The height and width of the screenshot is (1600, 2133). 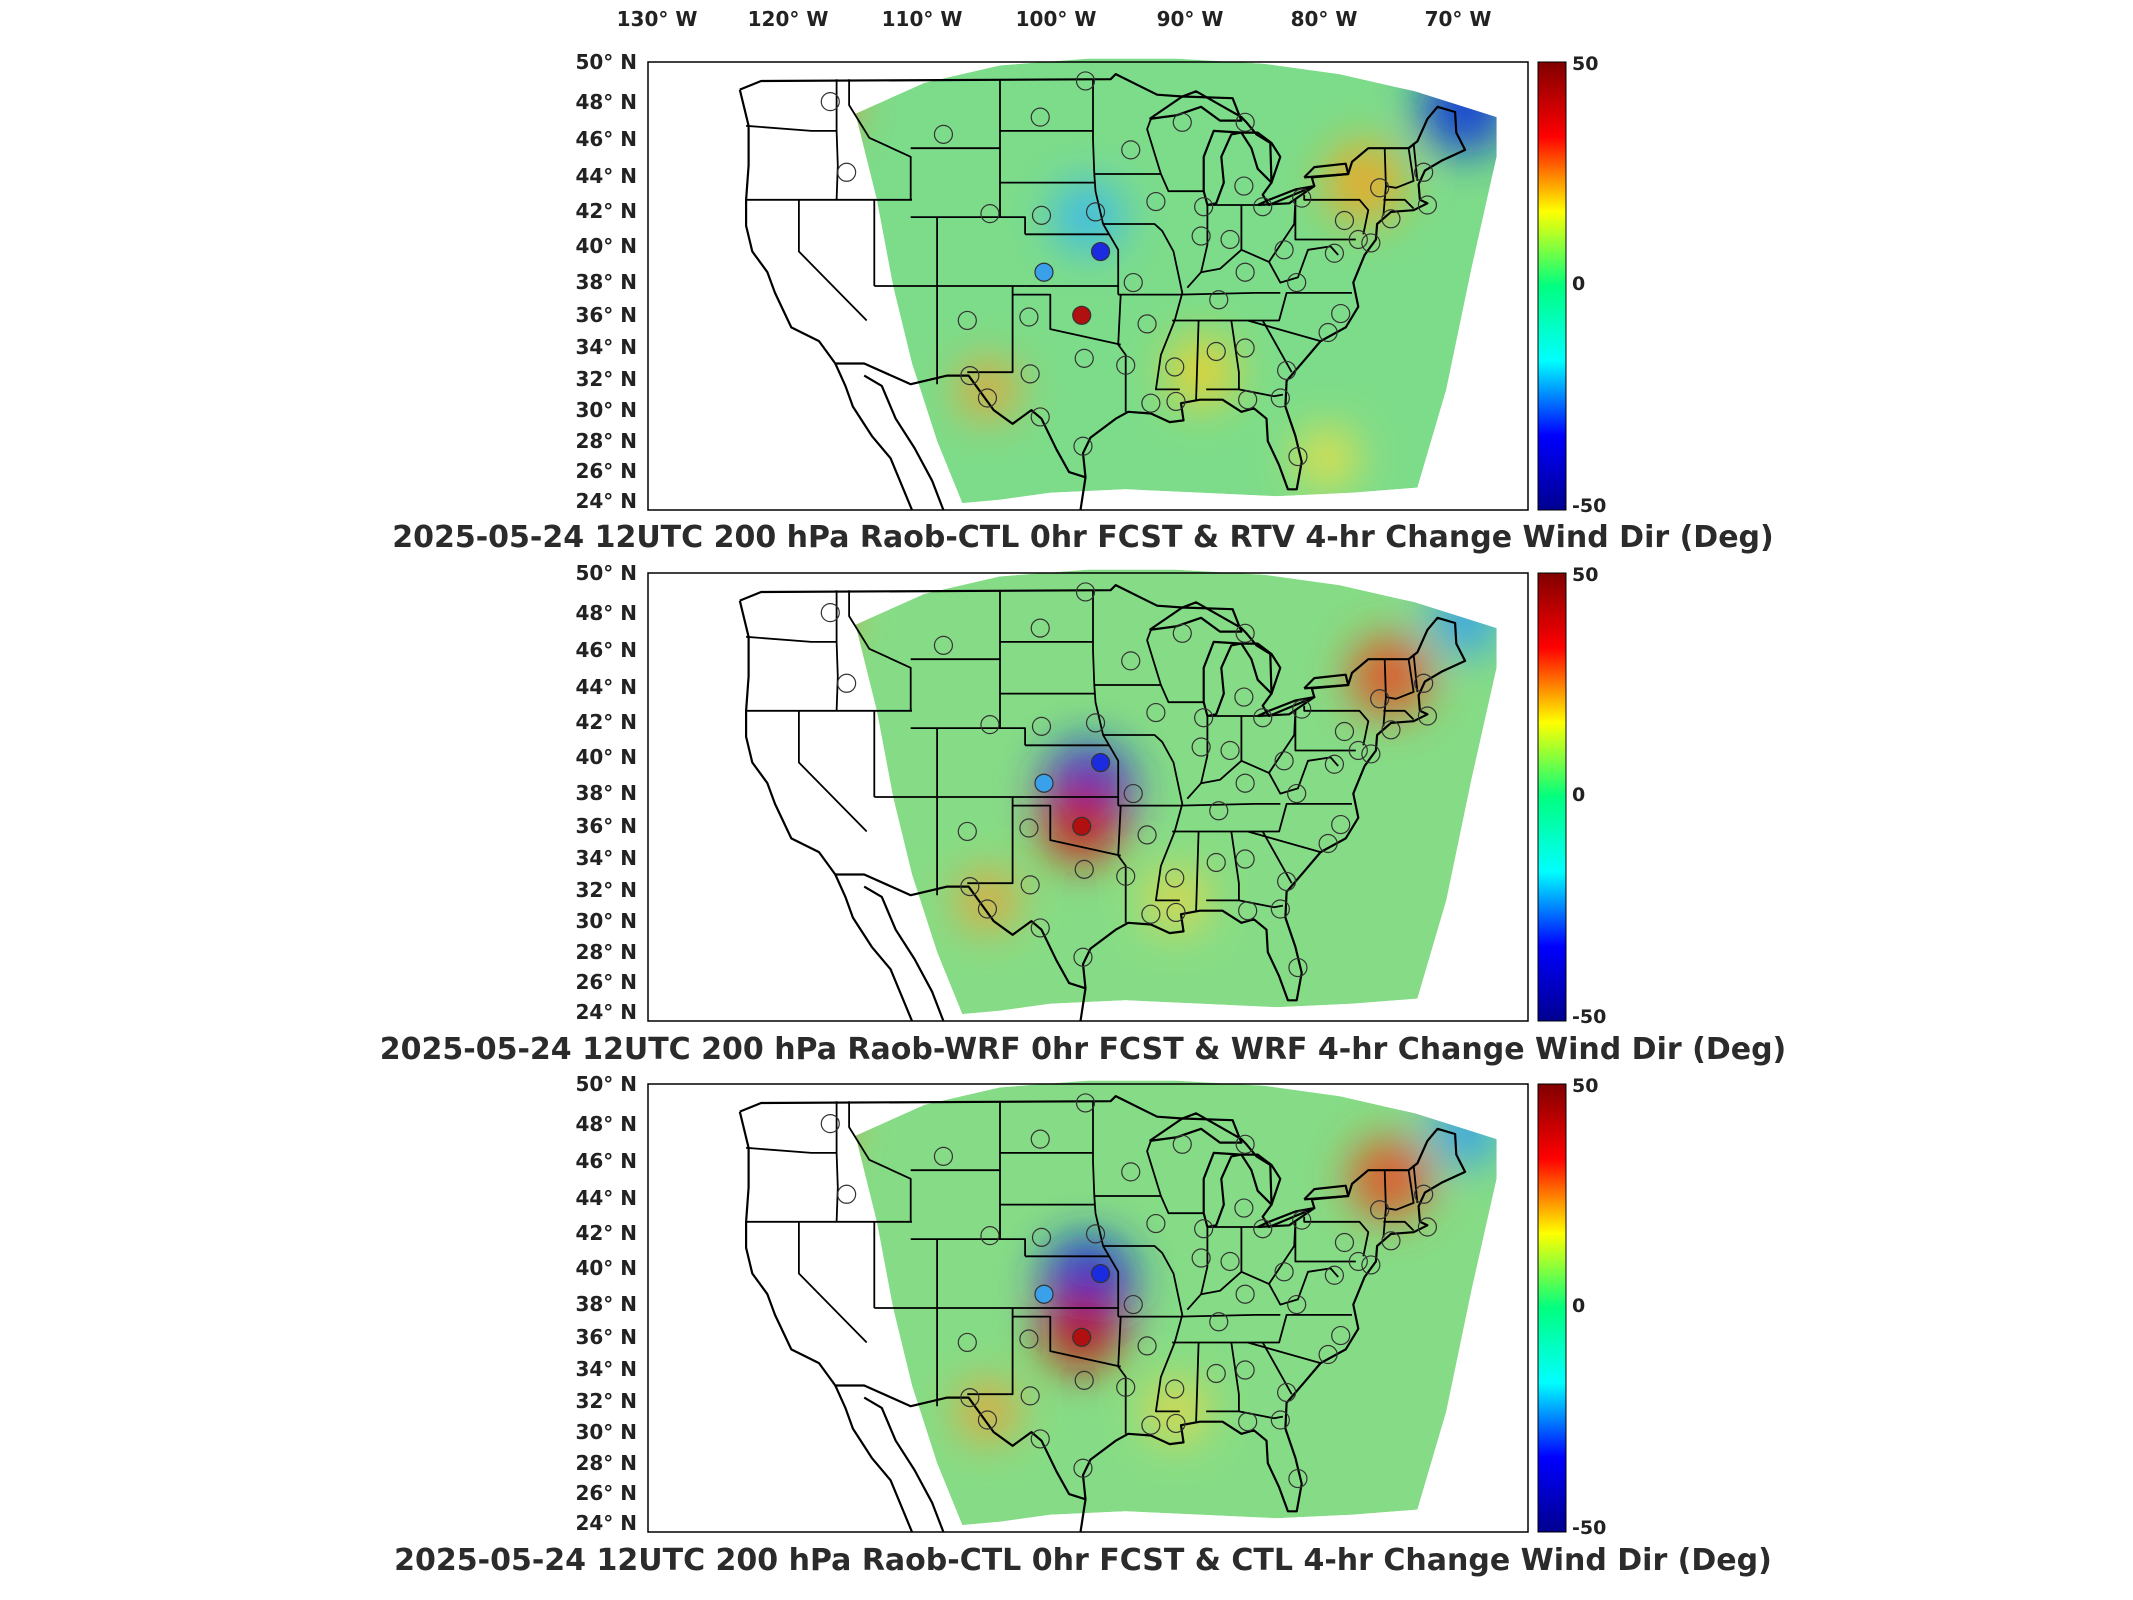 I want to click on lat-label-38n: 38° N, so click(x=606, y=1304).